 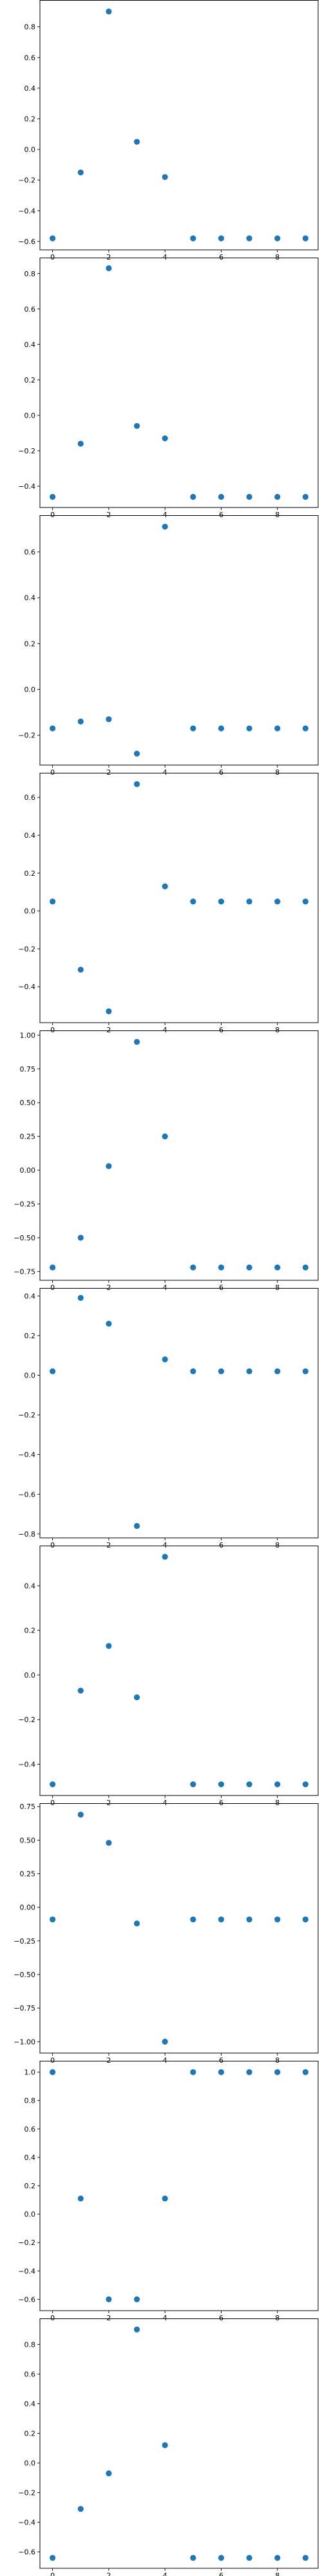 I want to click on y-tick-label: 0.25, so click(x=28, y=1137).